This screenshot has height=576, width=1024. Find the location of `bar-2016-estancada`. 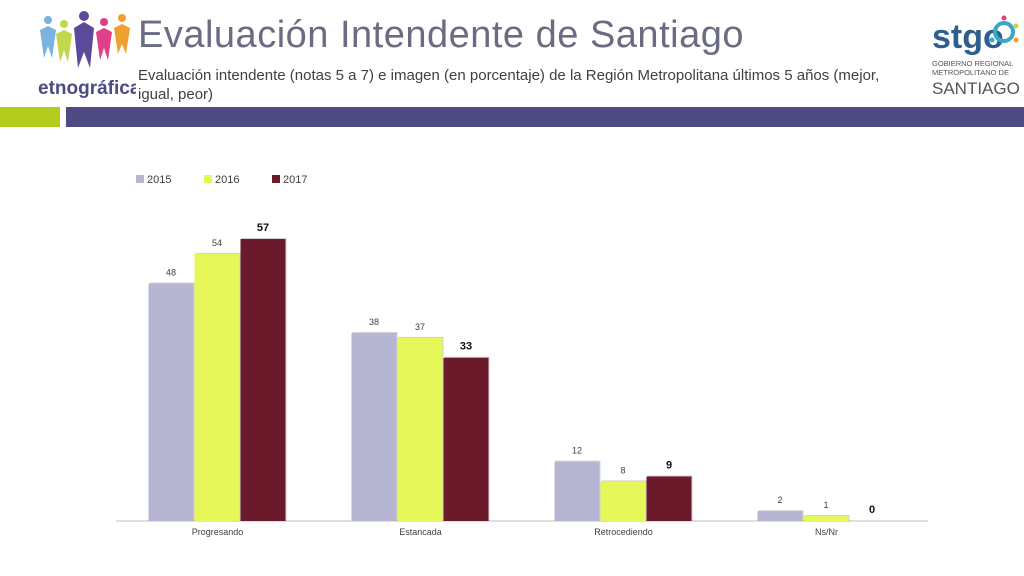

bar-2016-estancada is located at coordinates (420, 429).